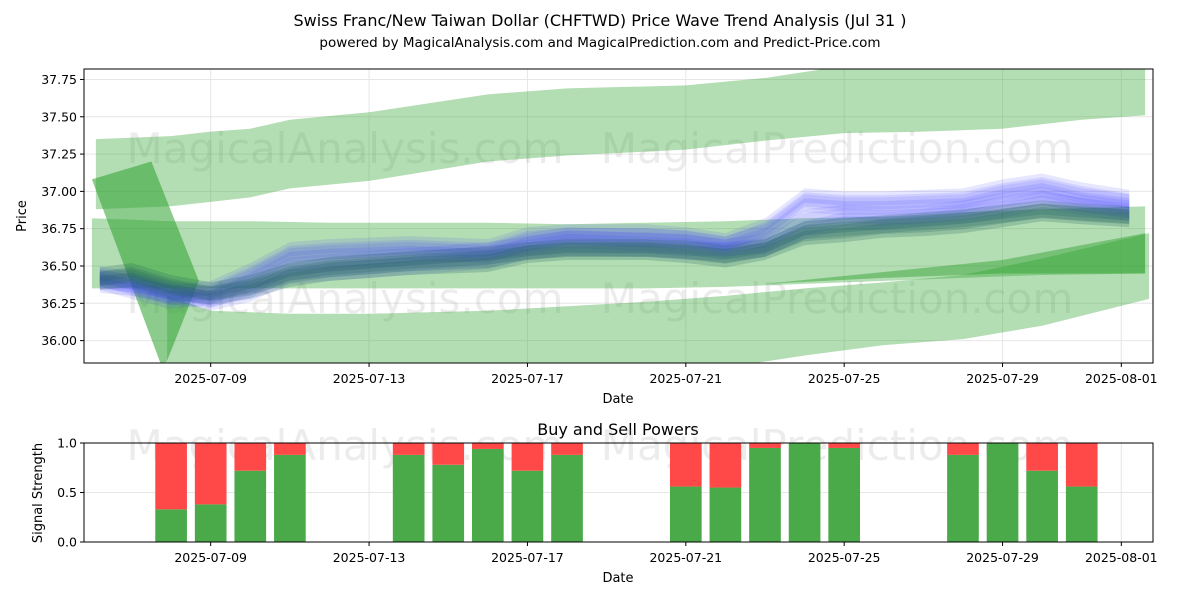  Describe the element at coordinates (626, 492) in the screenshot. I see `powers-plot-area` at that location.